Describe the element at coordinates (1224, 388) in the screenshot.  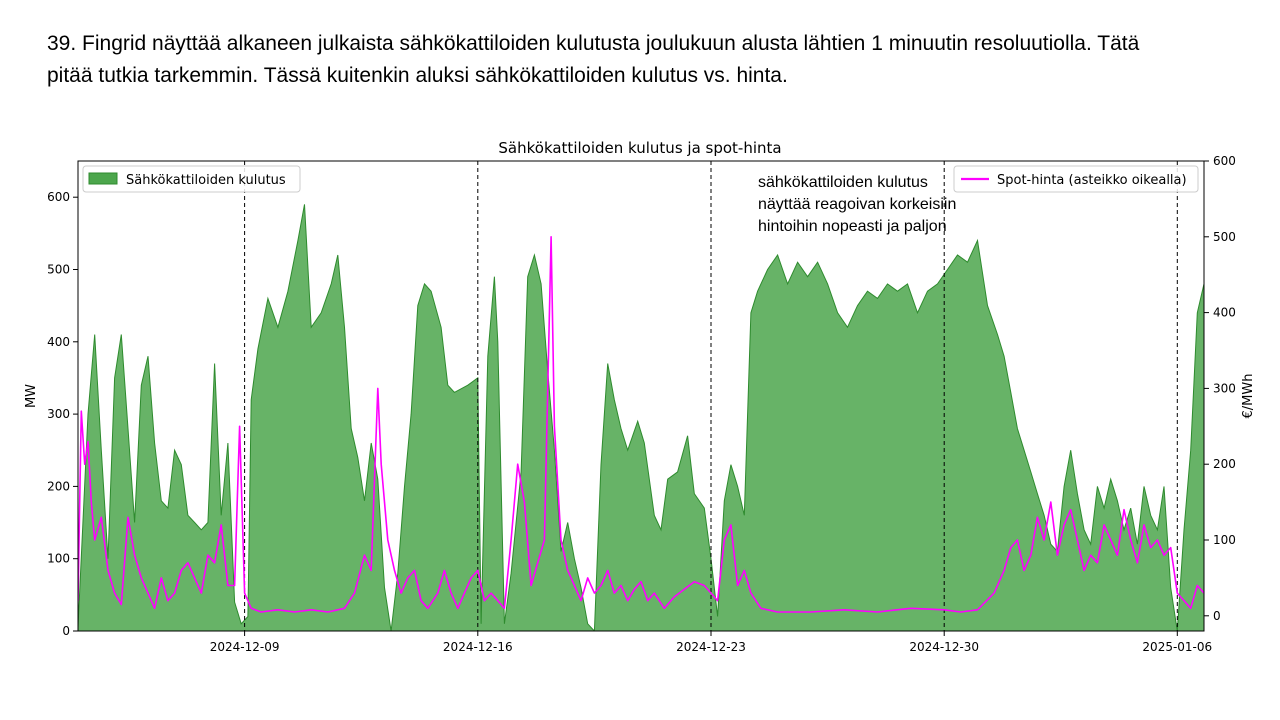
I see `y-tick-label-right: 300` at that location.